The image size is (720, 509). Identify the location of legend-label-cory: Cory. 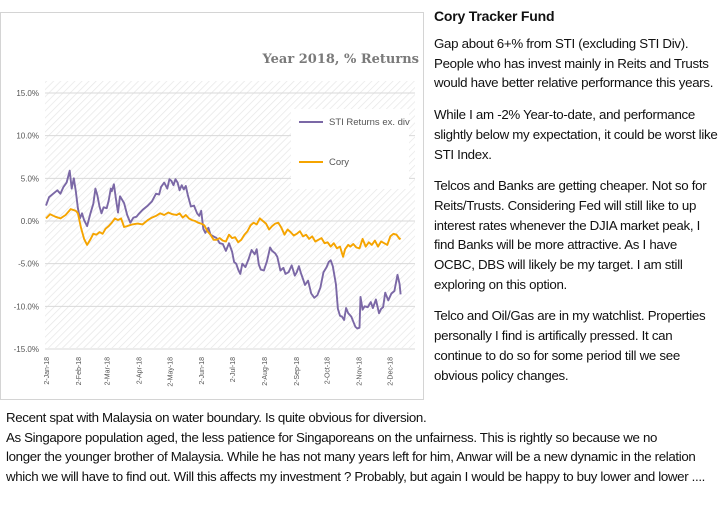
(339, 162).